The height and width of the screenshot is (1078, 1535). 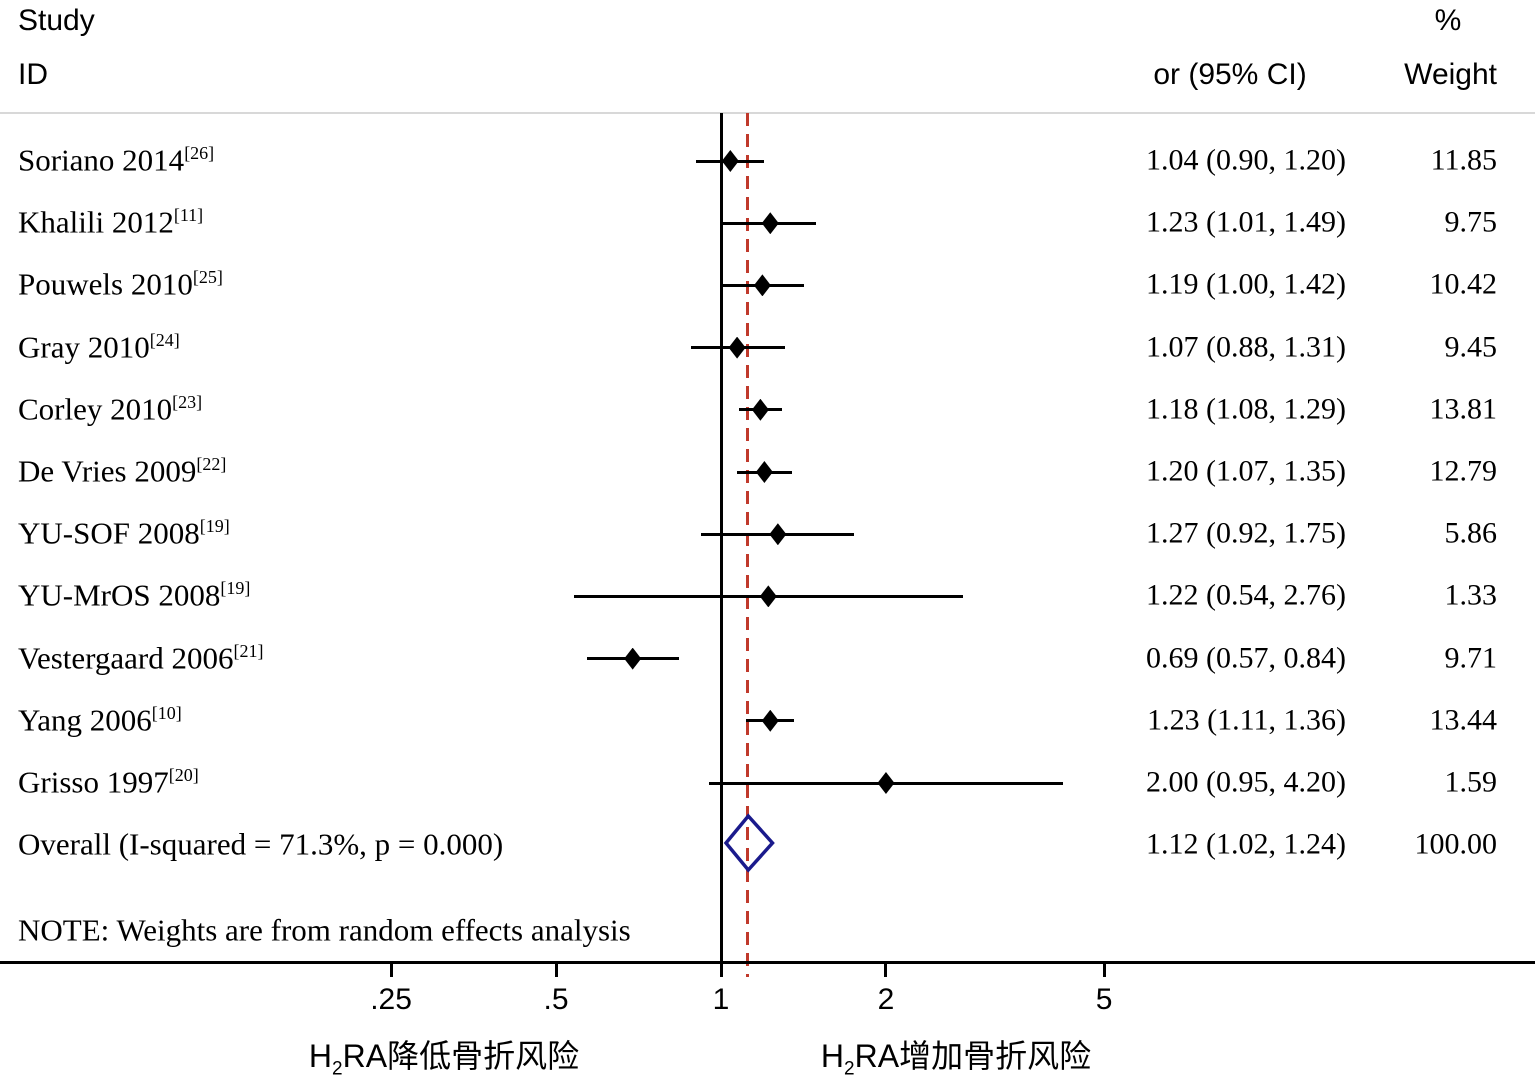 I want to click on column-header-or-ci: or (95% CI), so click(x=1230, y=74).